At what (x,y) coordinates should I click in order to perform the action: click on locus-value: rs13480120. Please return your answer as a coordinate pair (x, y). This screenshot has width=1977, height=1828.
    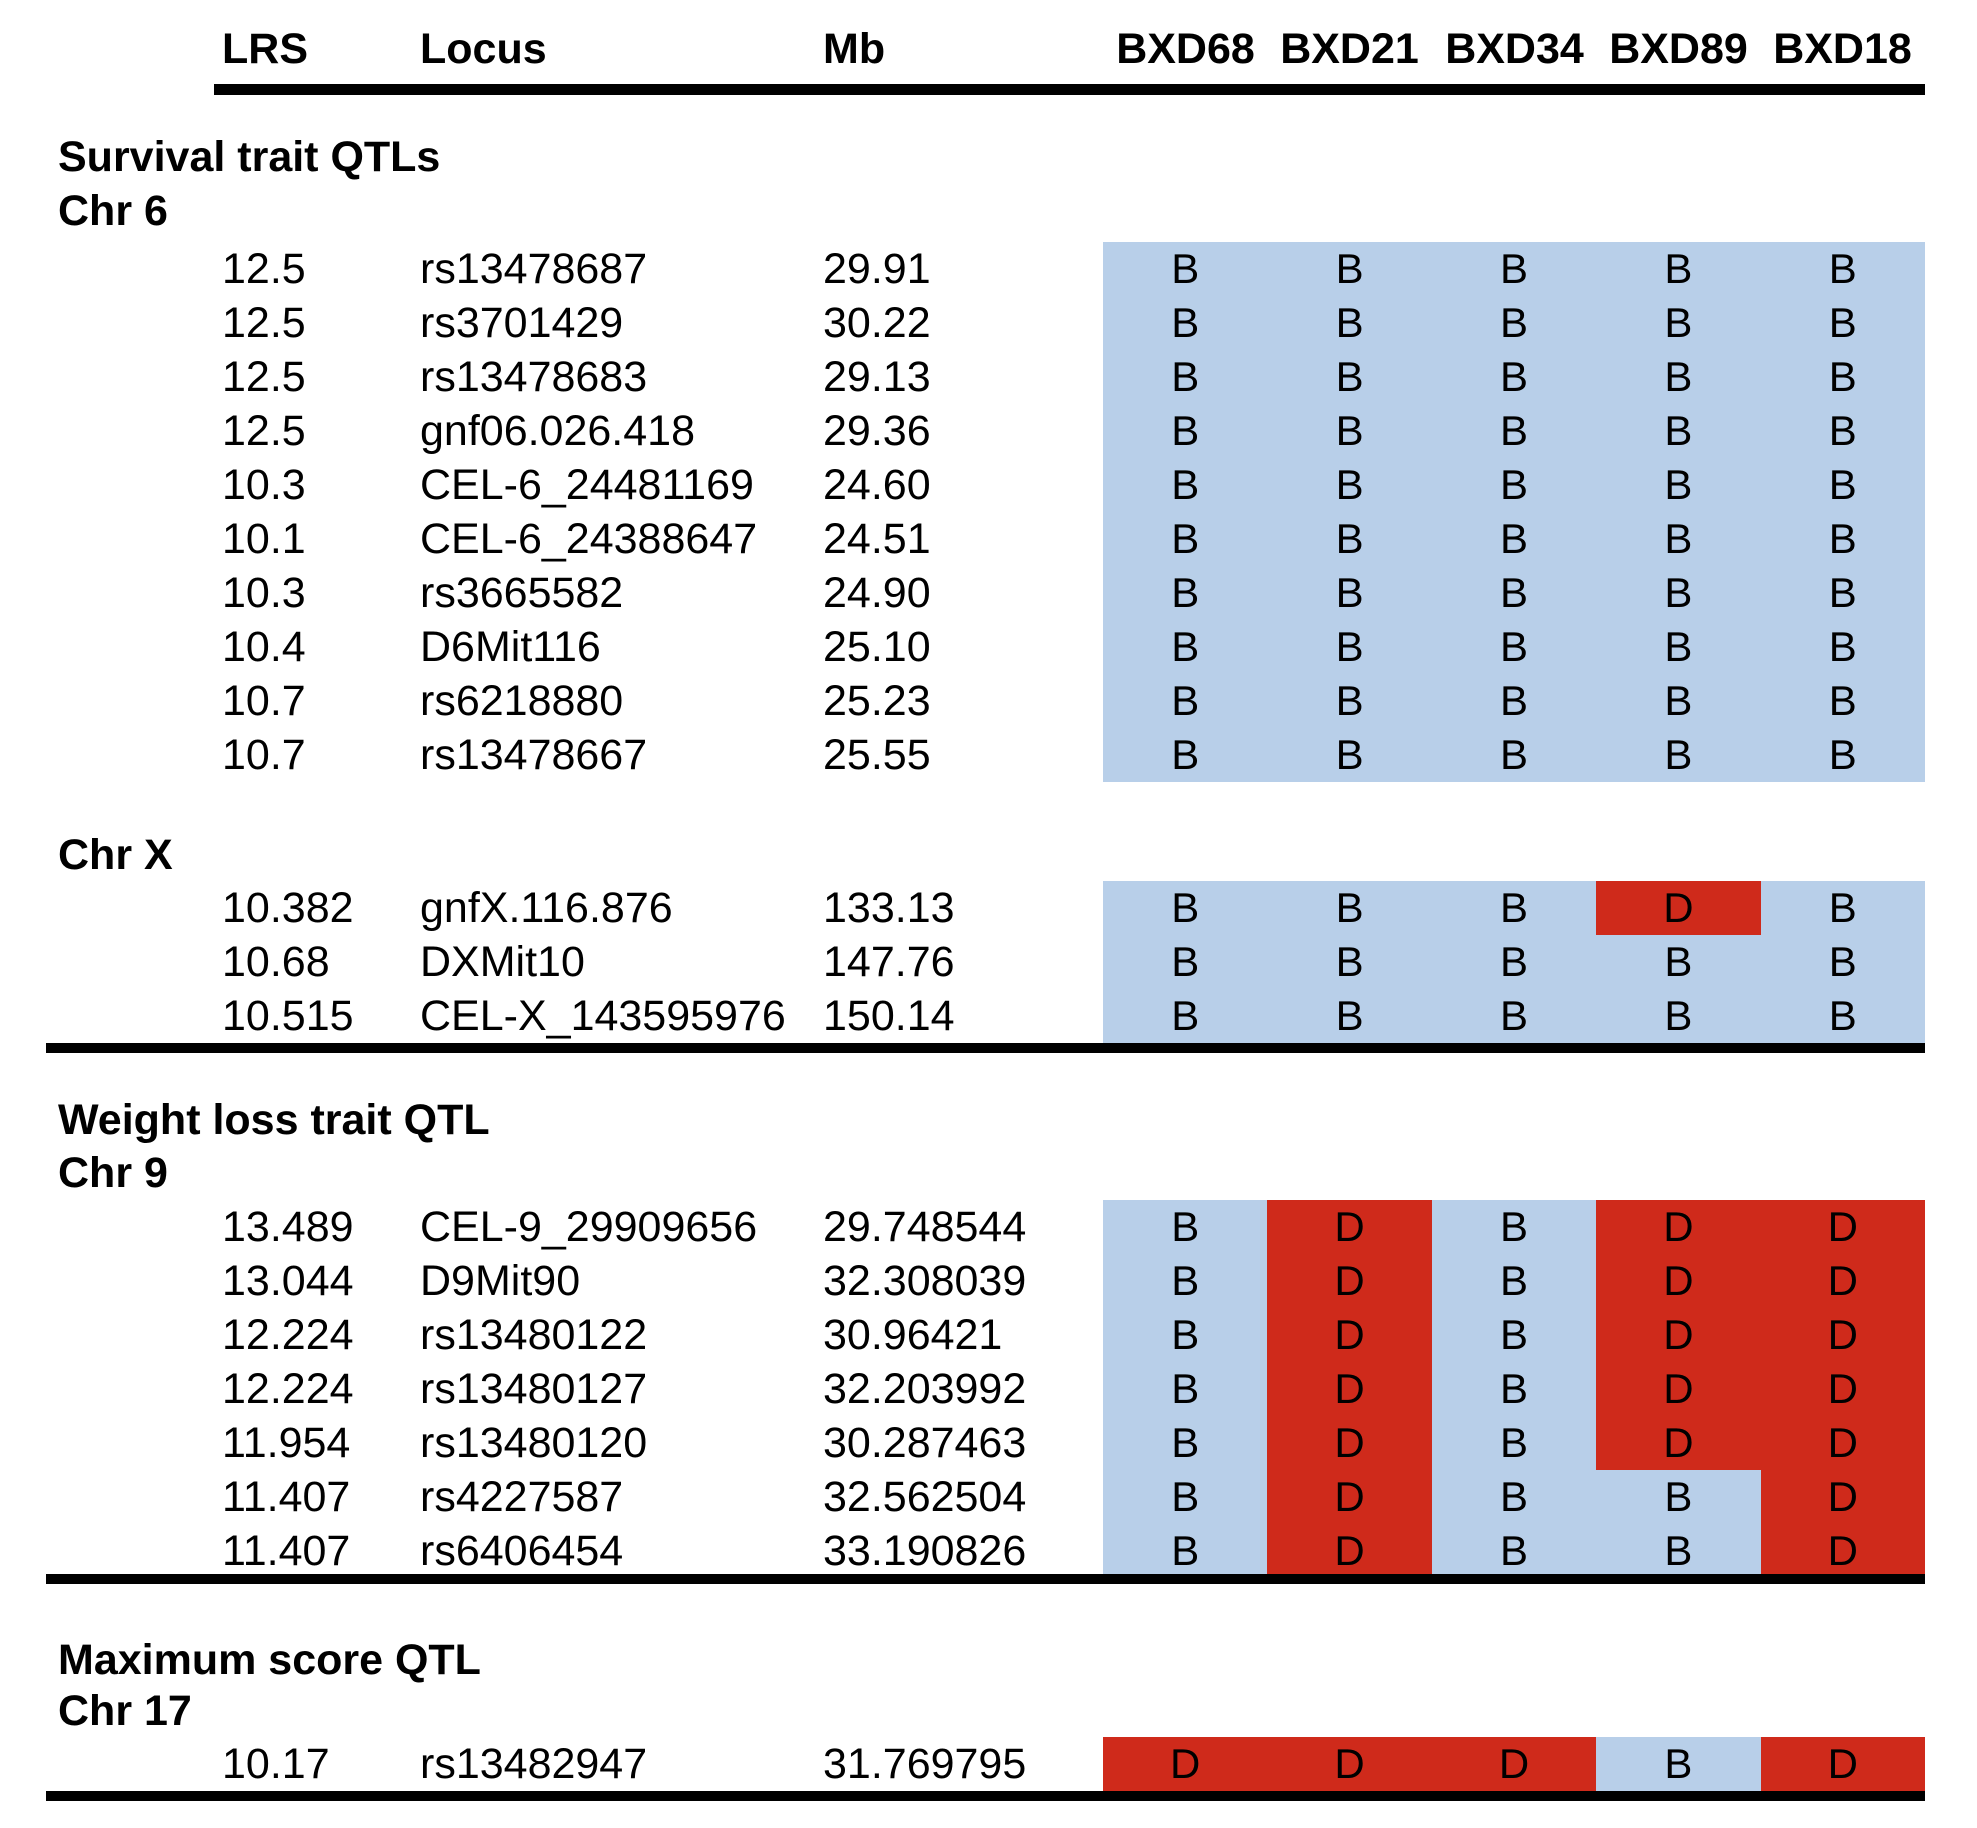
    Looking at the image, I should click on (534, 1443).